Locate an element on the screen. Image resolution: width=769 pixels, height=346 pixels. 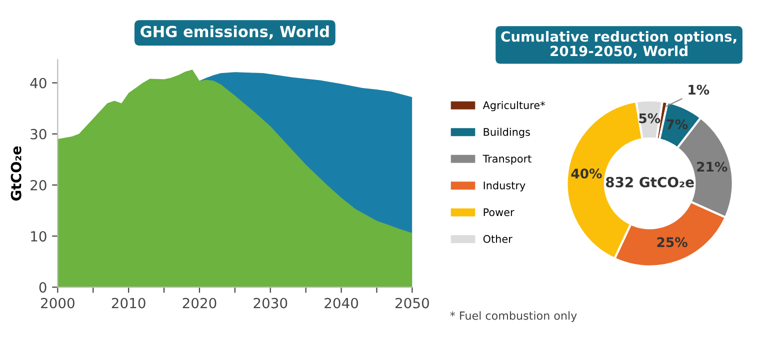
y-tick-label: 0 is located at coordinates (42, 287).